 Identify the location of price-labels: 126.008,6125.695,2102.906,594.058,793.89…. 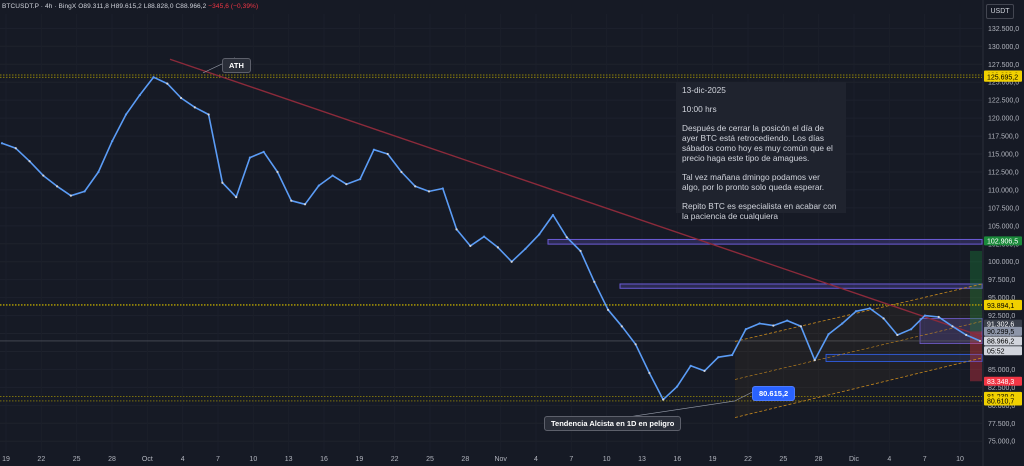
(1003, 238).